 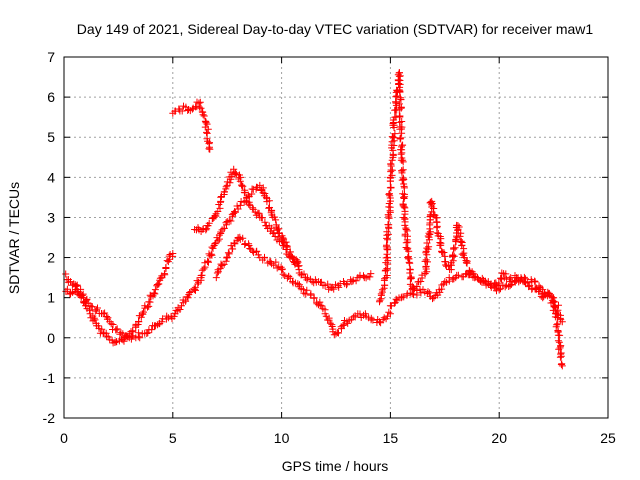 I want to click on y-tick-label: 2, so click(x=51, y=258).